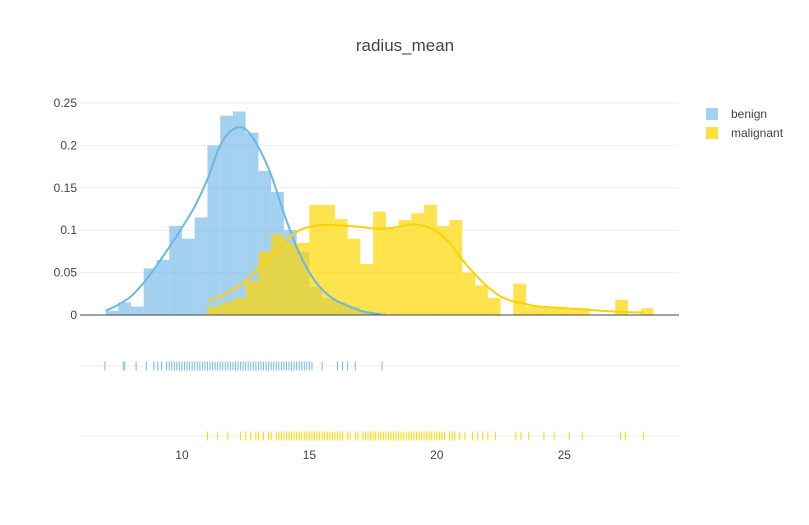  I want to click on y-axis-ticks: 0 0.05 0.1 0.15 0.2 0.25, so click(66, 209).